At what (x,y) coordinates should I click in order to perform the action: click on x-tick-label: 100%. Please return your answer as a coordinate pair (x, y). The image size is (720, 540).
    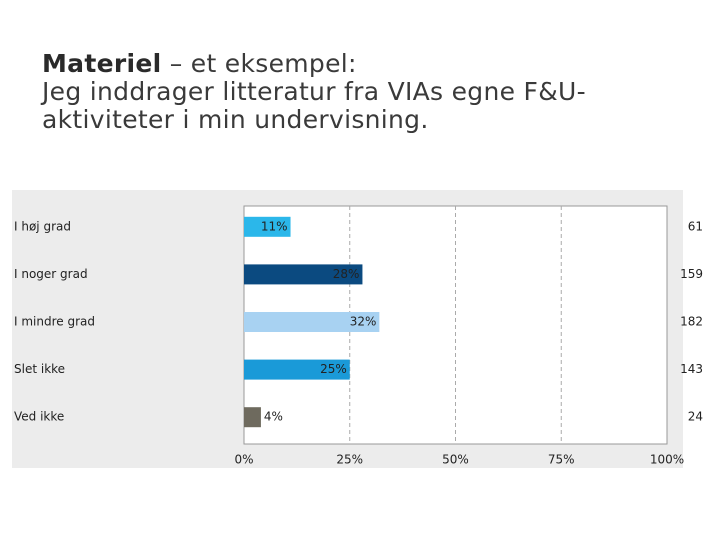
    Looking at the image, I should click on (667, 460).